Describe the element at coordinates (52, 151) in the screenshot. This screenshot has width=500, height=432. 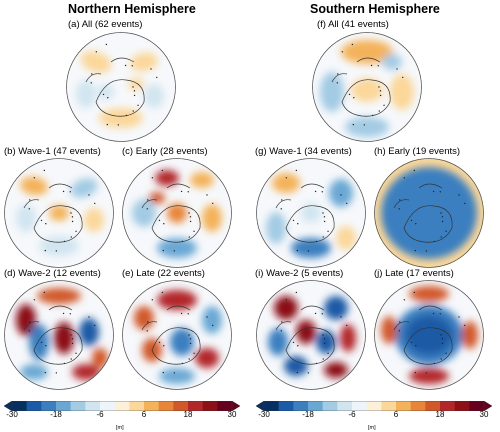
I see `panel-label-b: (b) Wave-1 (47 events)` at that location.